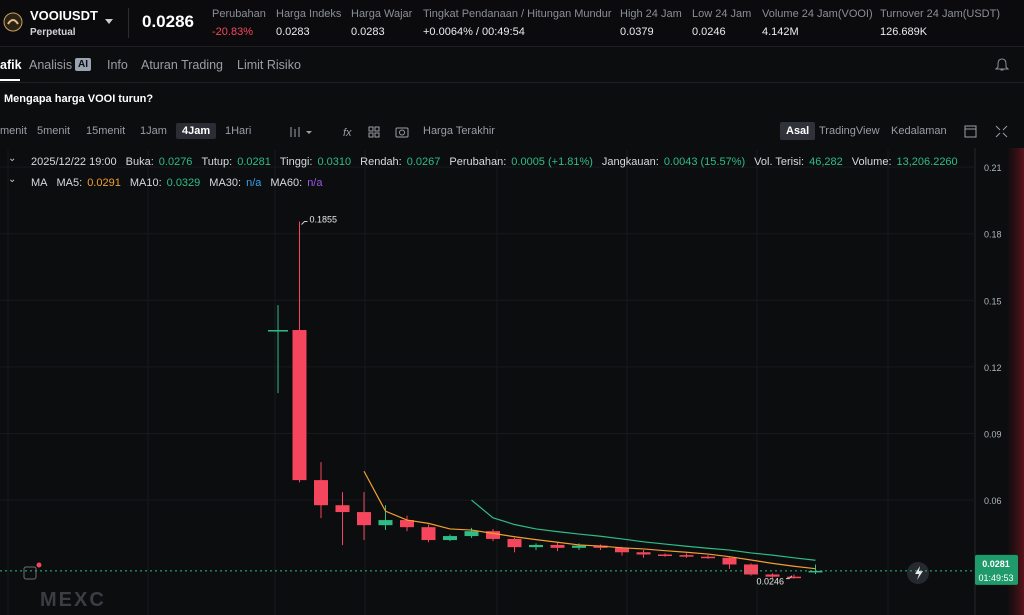  I want to click on tool-icons: fx, so click(349, 132).